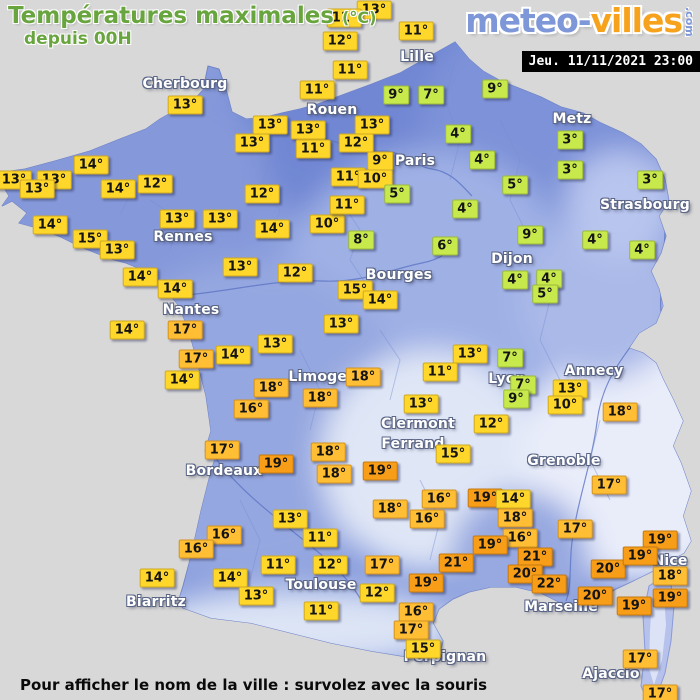 The image size is (700, 700). Describe the element at coordinates (549, 584) in the screenshot. I see `temp-label: 22°` at that location.